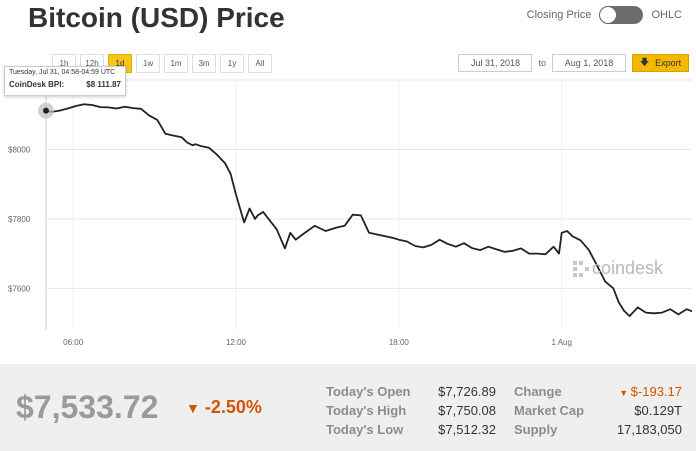 Image resolution: width=696 pixels, height=451 pixels. I want to click on stat-label-supply: Supply, so click(536, 429).